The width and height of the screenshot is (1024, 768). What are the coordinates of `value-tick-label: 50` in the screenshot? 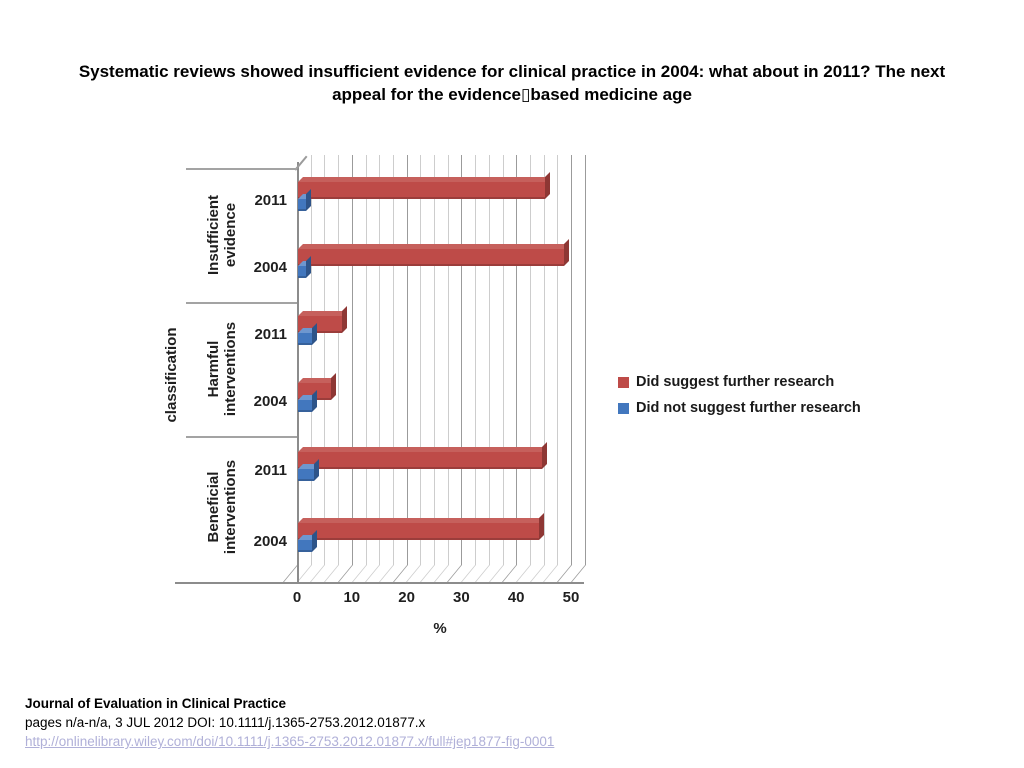 It's located at (571, 597).